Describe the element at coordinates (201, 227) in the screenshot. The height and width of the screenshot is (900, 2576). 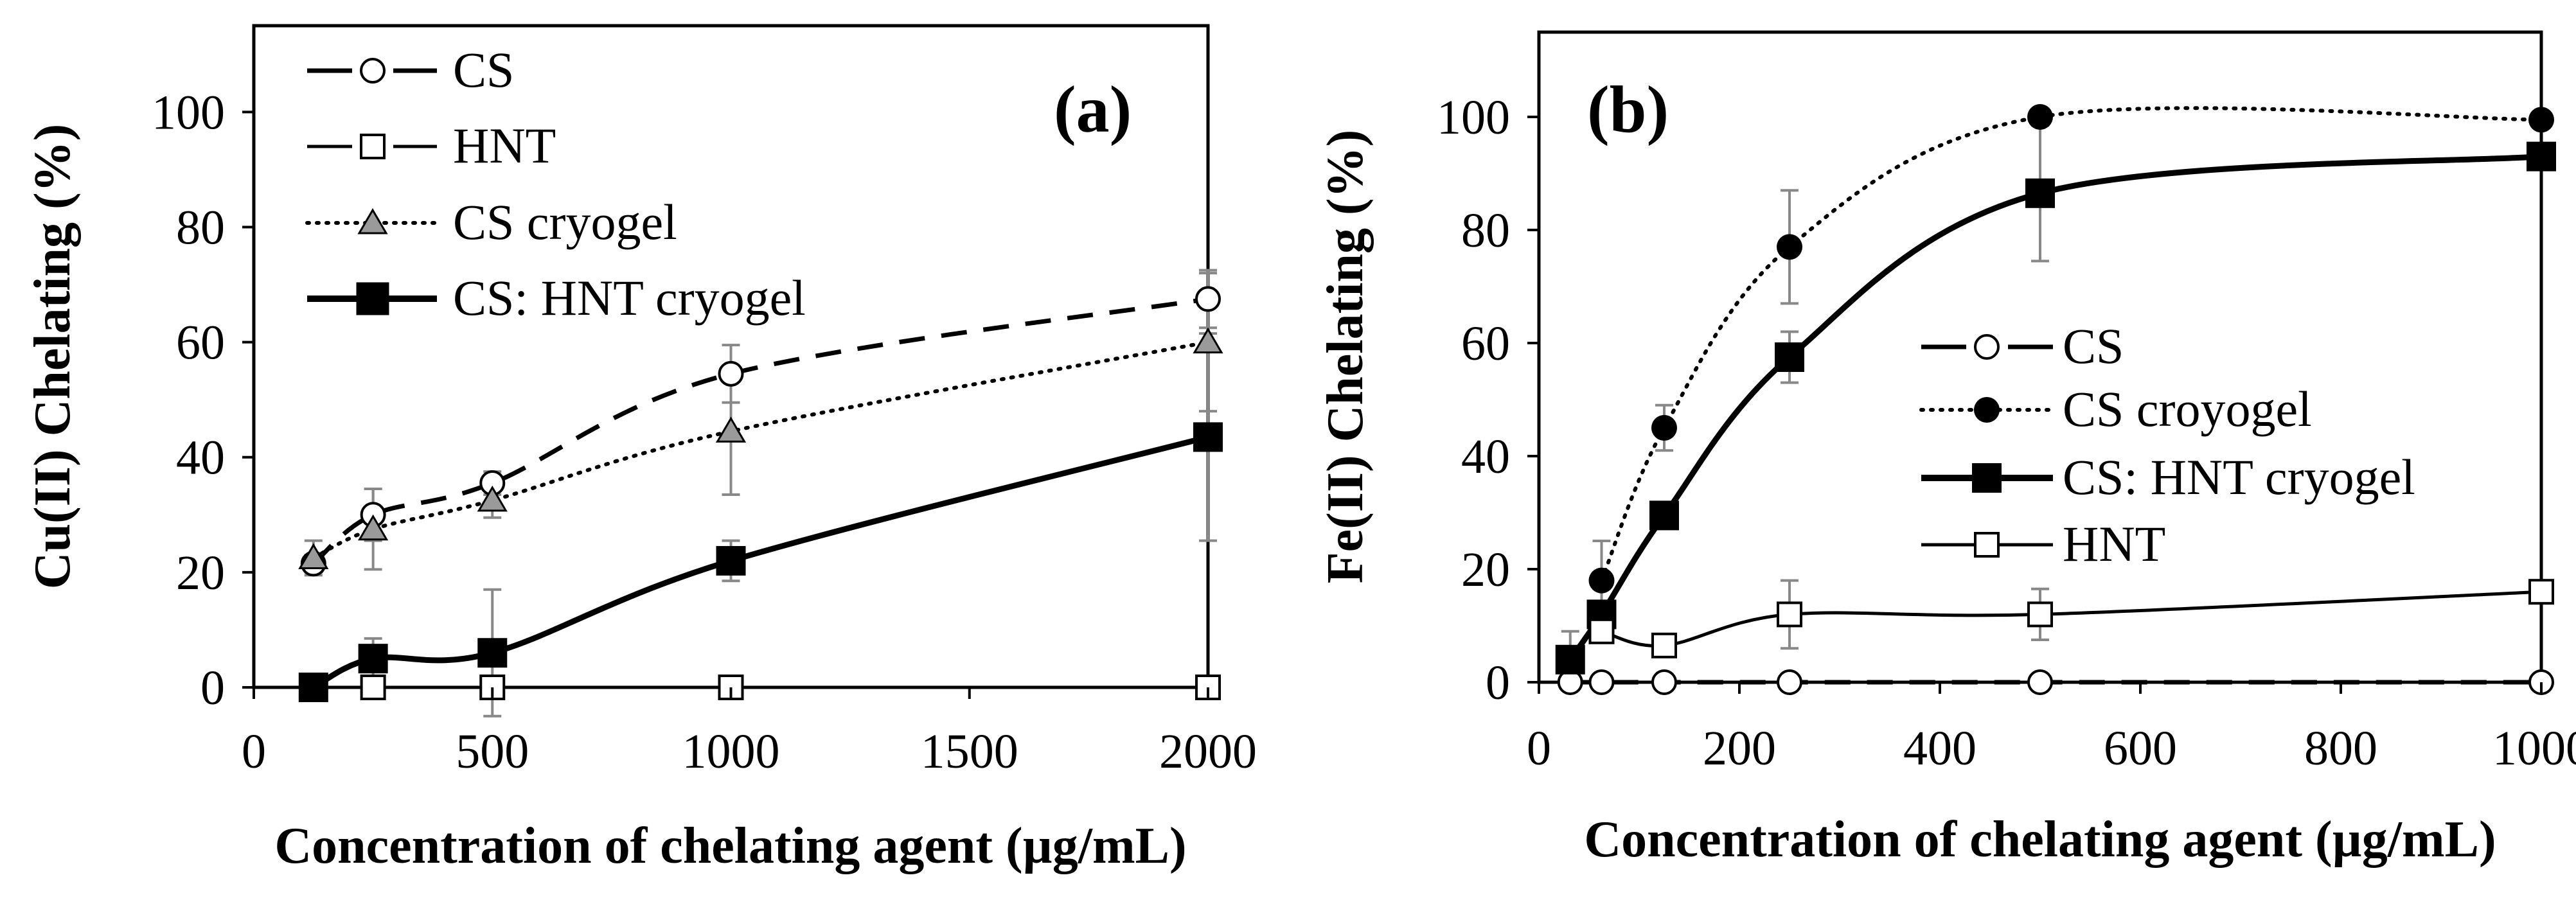
I see `y-tick-label-a: 80` at that location.